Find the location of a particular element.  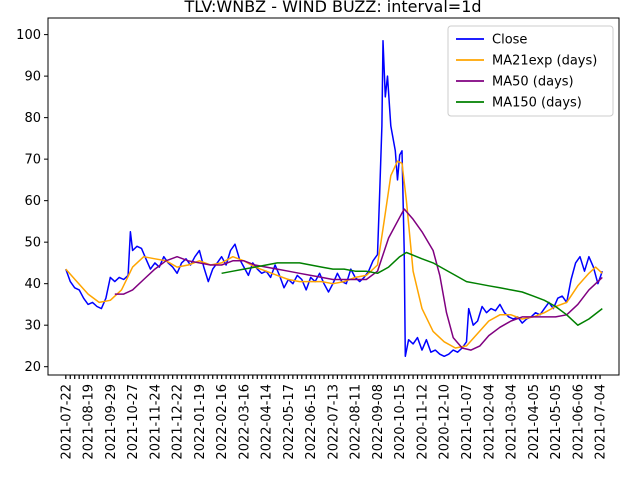

legend-label-3: MA150 (days) is located at coordinates (537, 103).